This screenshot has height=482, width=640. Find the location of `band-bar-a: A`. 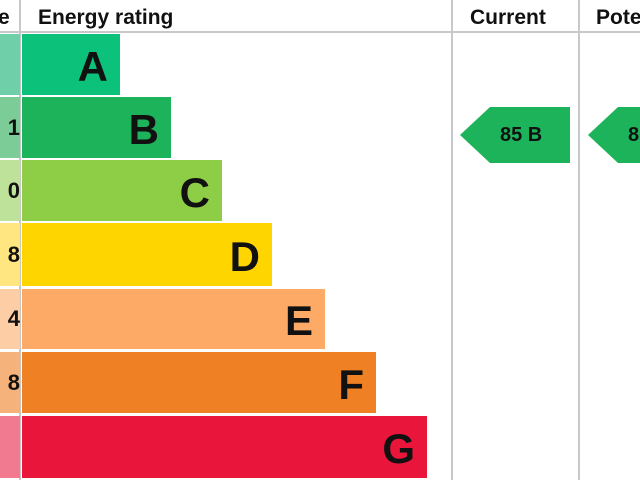

band-bar-a: A is located at coordinates (71, 64).